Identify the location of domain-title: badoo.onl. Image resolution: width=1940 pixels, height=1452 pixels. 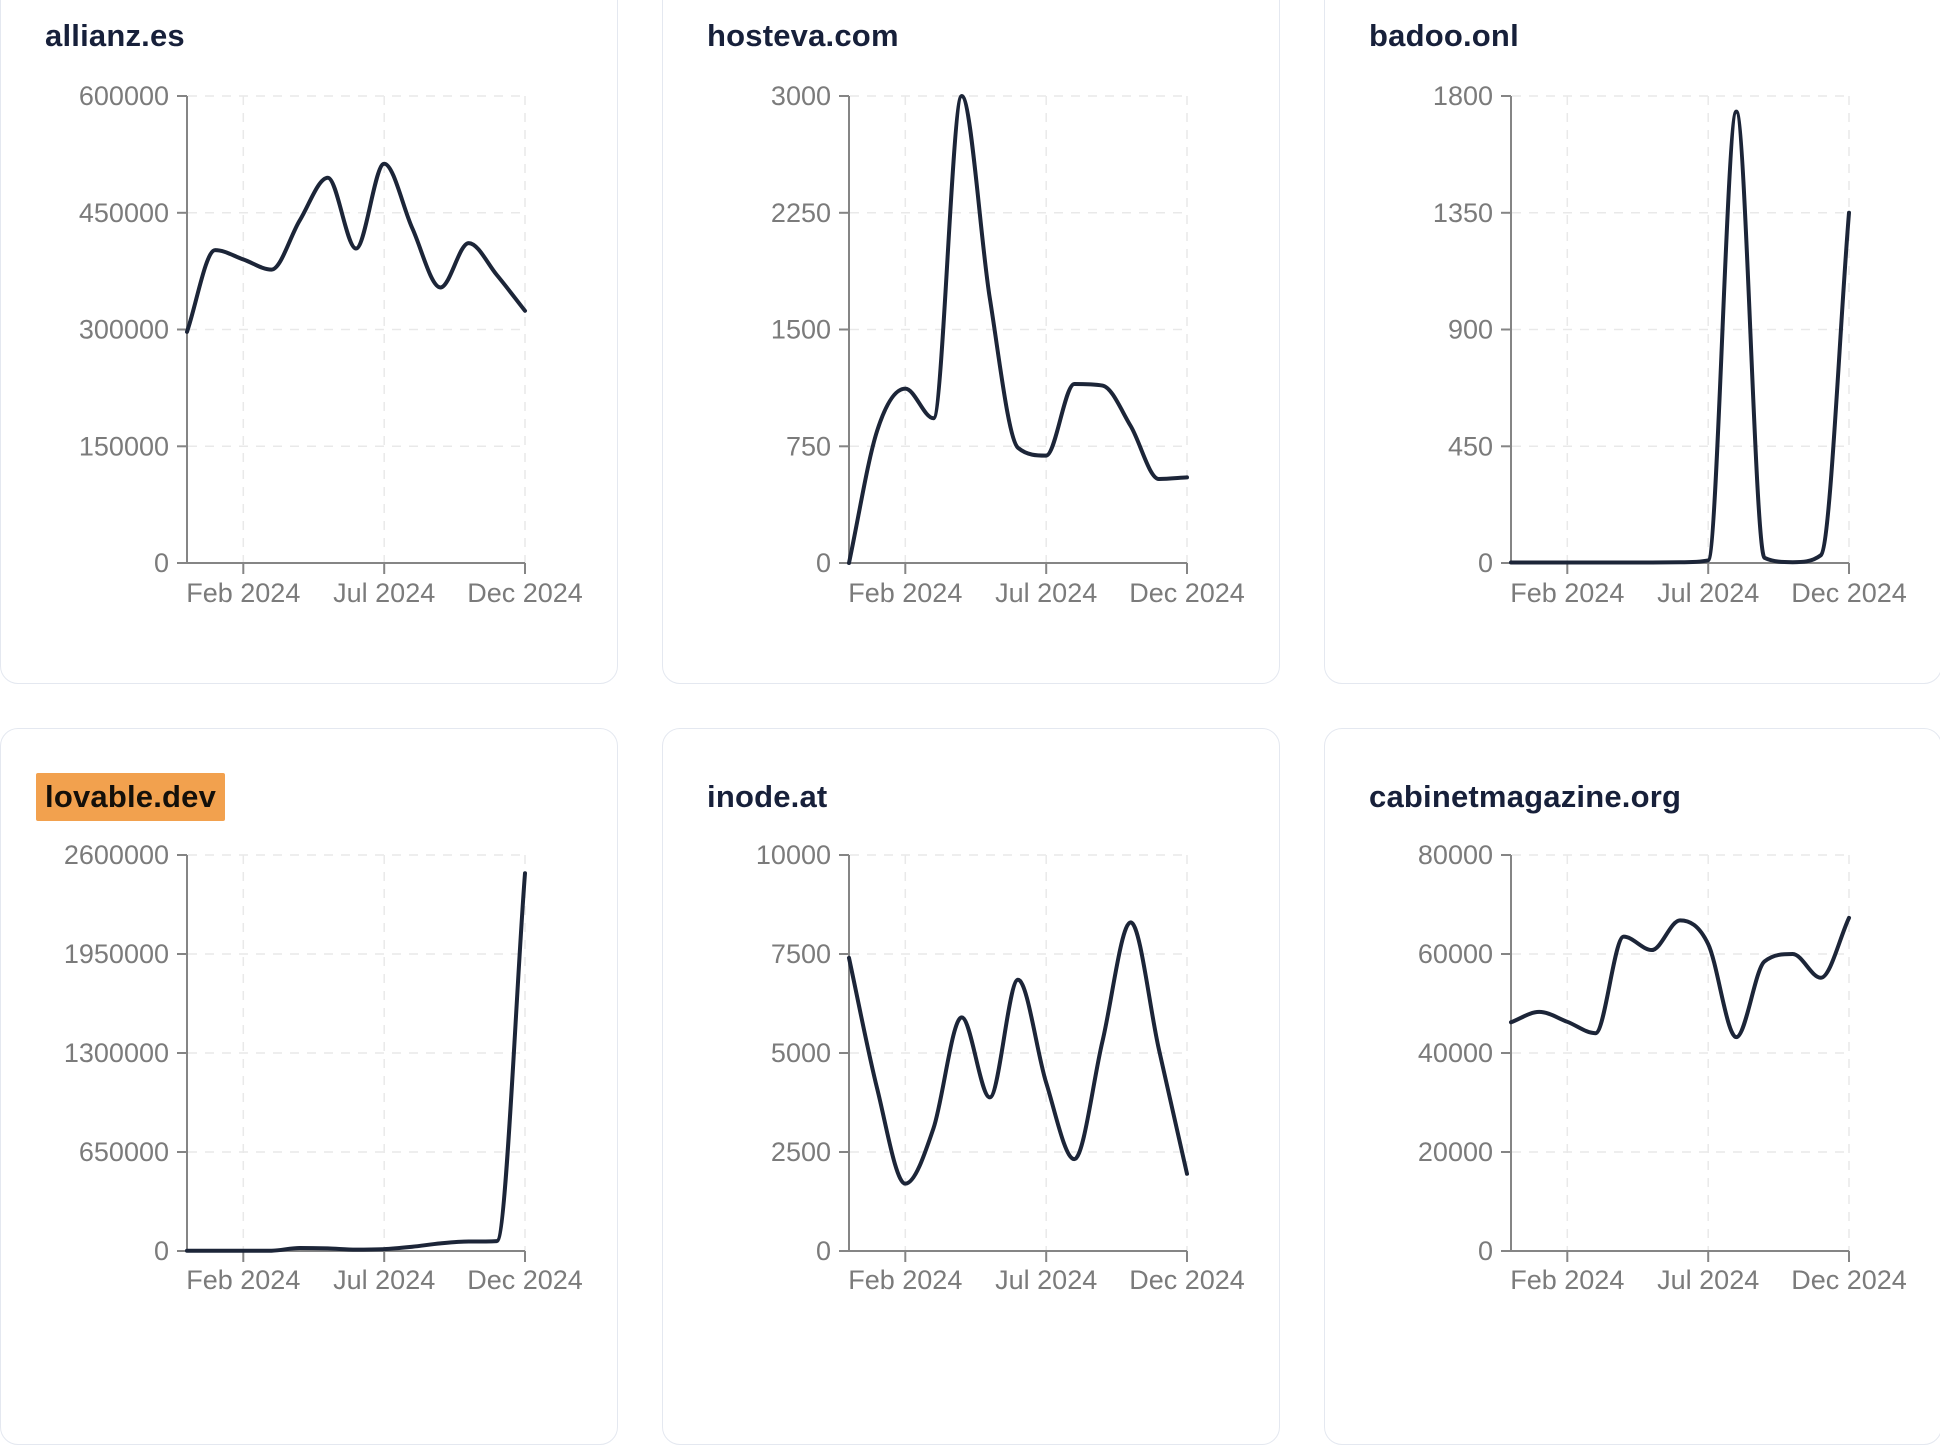
(1444, 35).